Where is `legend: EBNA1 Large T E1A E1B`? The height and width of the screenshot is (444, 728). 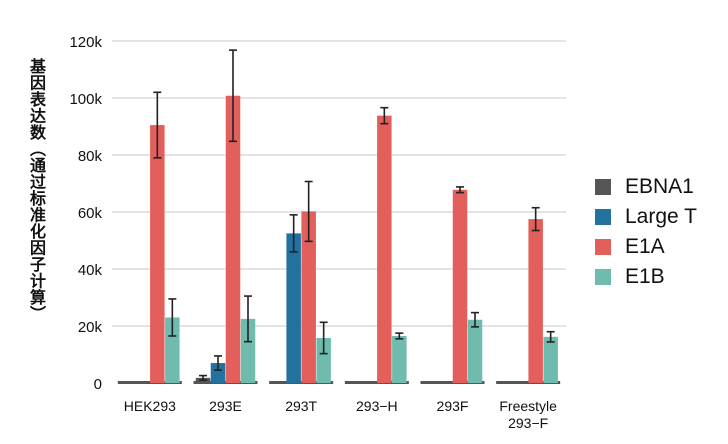
legend: EBNA1 Large T E1A E1B is located at coordinates (646, 232).